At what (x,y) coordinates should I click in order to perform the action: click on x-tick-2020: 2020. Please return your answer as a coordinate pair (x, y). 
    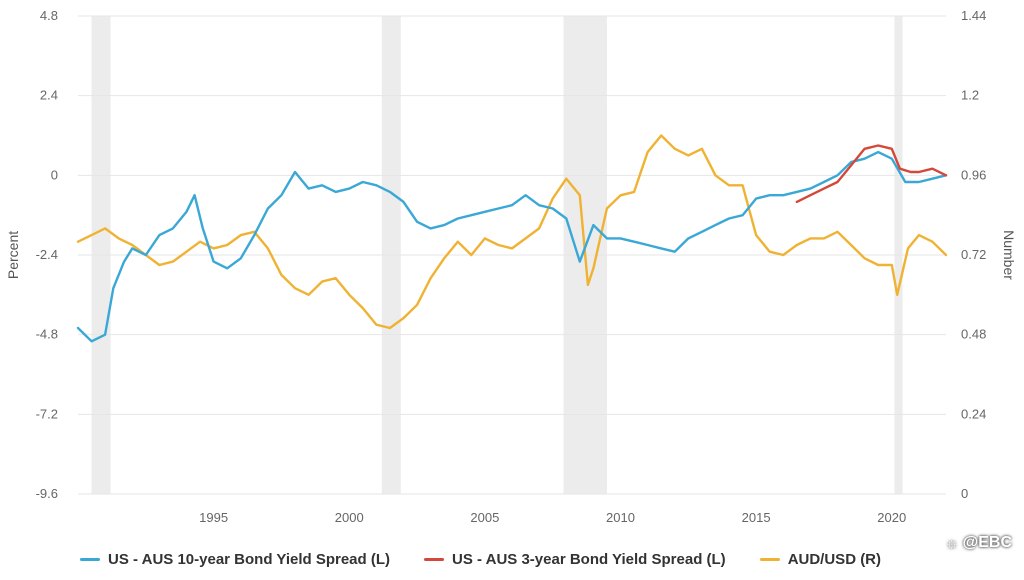
    Looking at the image, I should click on (891, 517).